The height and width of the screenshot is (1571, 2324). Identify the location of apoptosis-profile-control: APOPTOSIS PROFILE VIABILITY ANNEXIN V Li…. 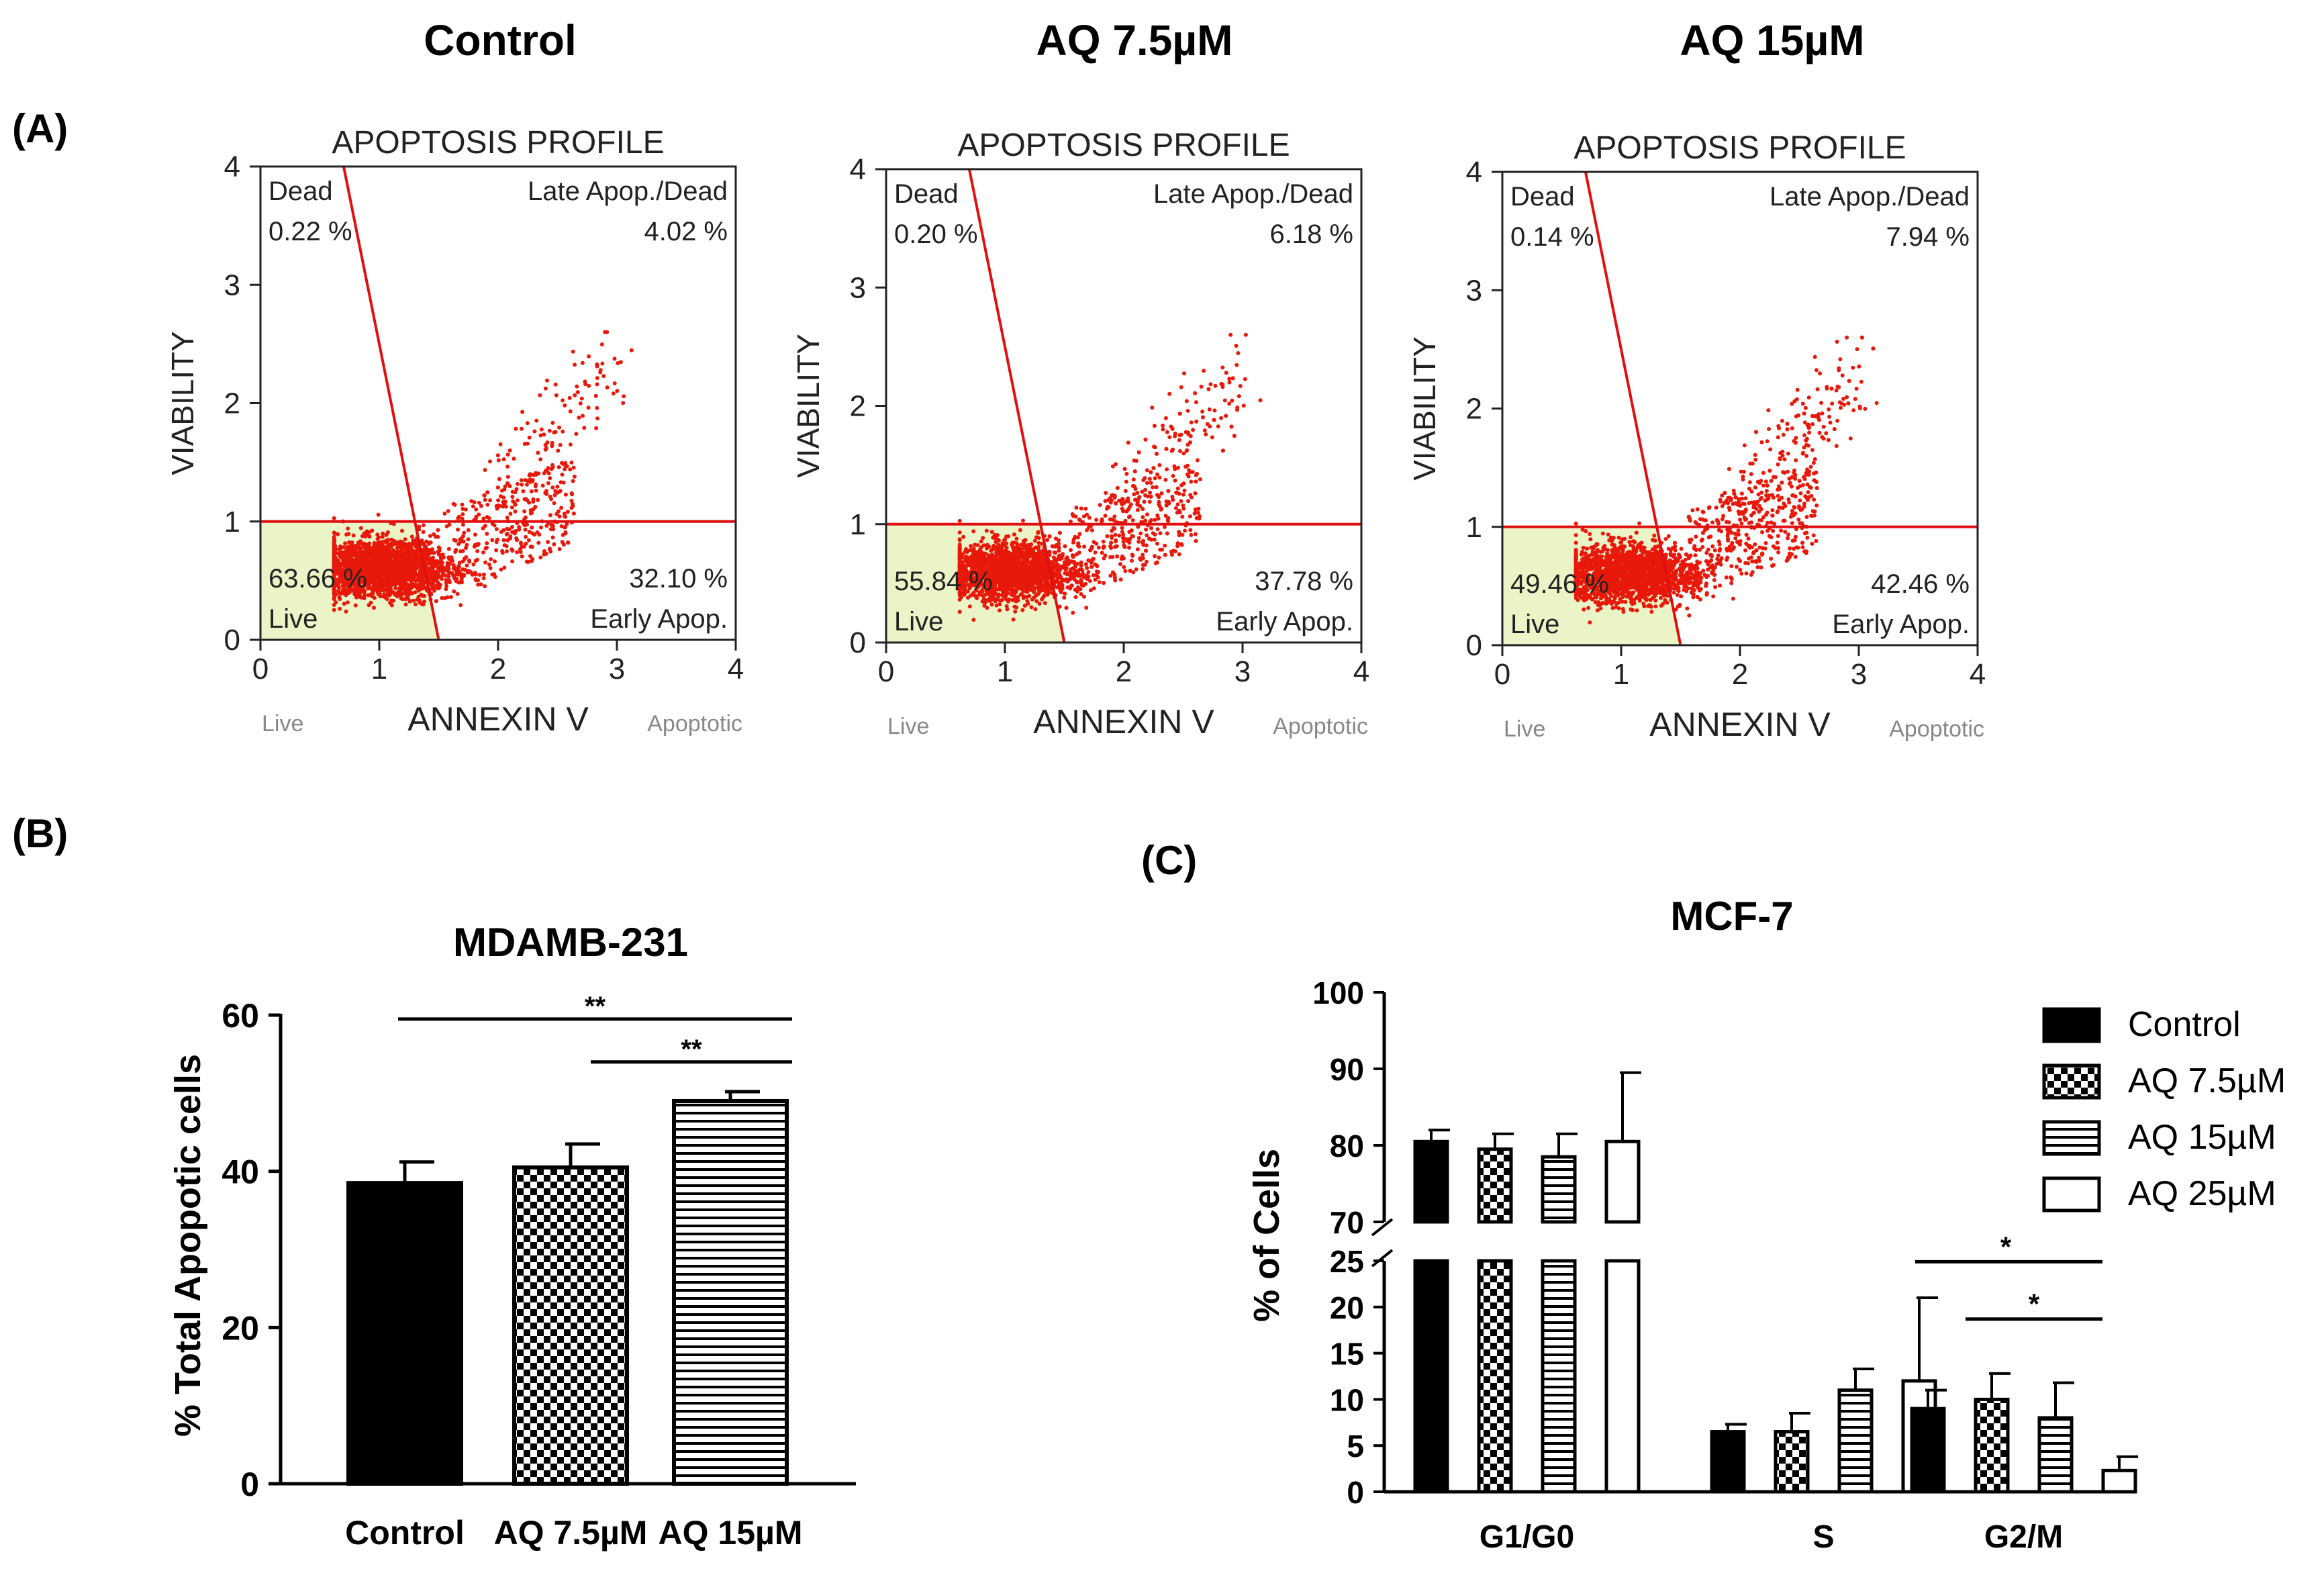
(454, 431).